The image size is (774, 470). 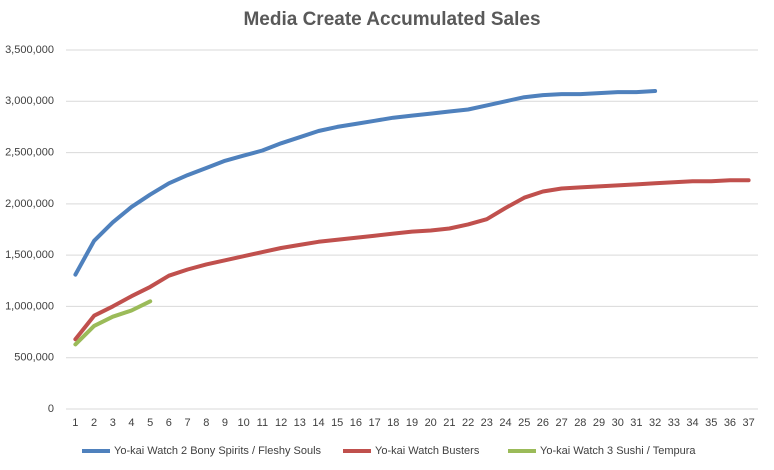 What do you see at coordinates (599, 423) in the screenshot?
I see `x-tick-label: 29` at bounding box center [599, 423].